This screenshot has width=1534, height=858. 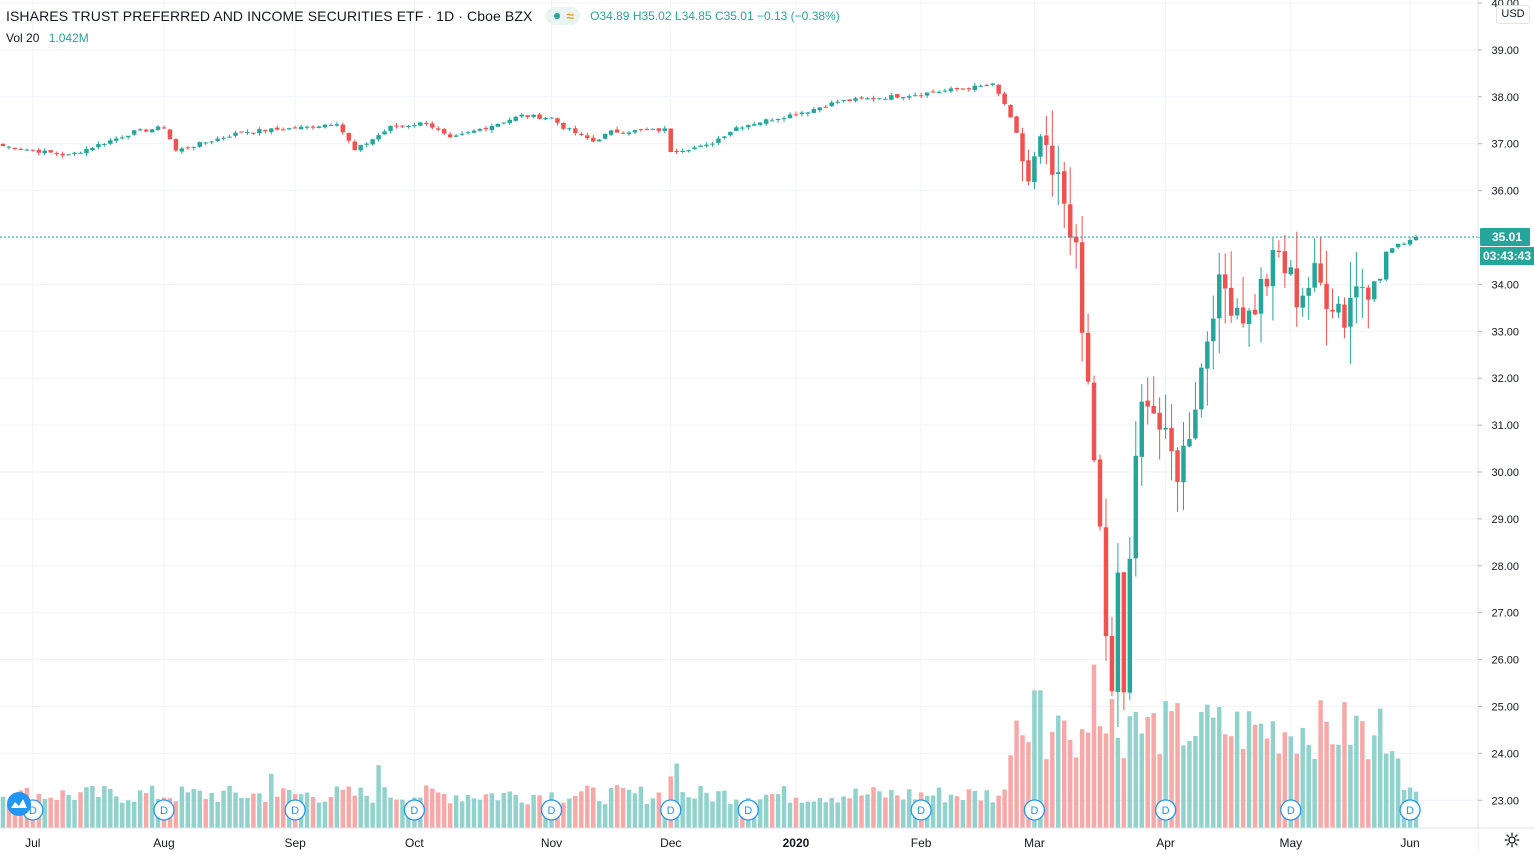 I want to click on price-tick-label: 23.00, so click(x=1505, y=801).